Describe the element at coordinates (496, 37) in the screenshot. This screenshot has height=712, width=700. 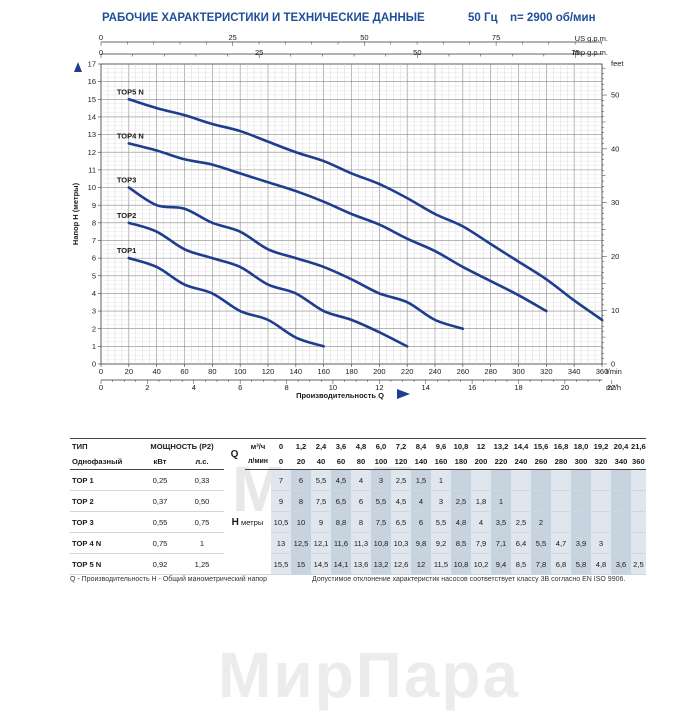
I see `us-gpm-tick-label: 75` at that location.